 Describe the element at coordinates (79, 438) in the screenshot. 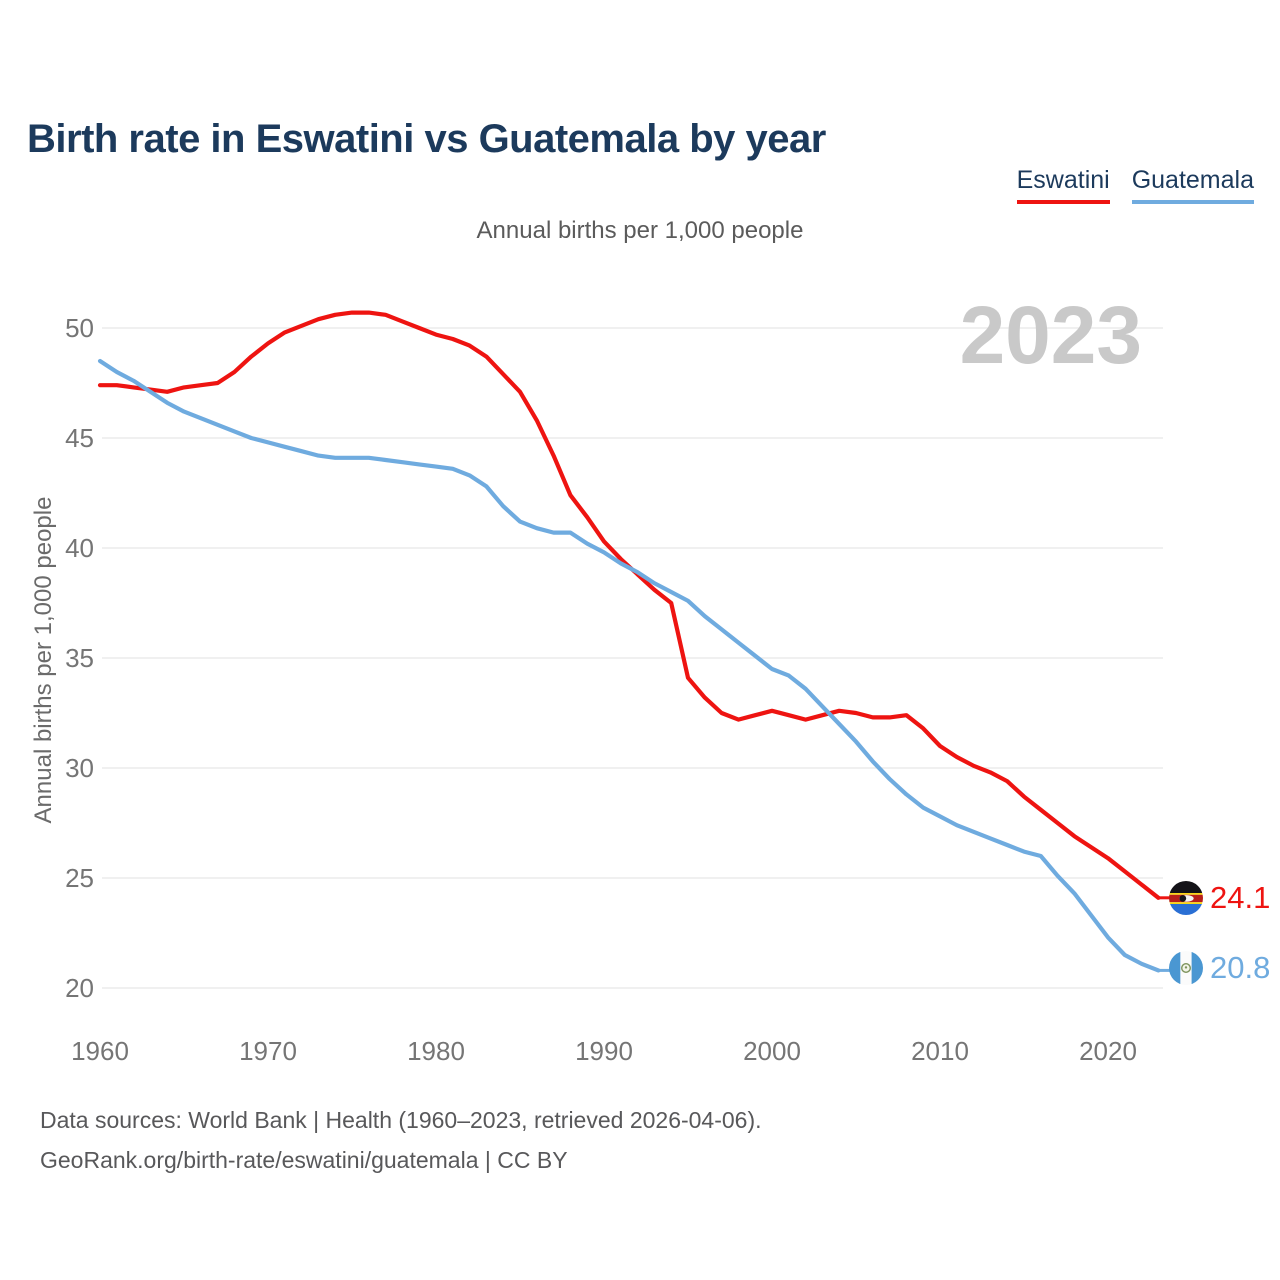

I see `y-tick-label: 45` at that location.